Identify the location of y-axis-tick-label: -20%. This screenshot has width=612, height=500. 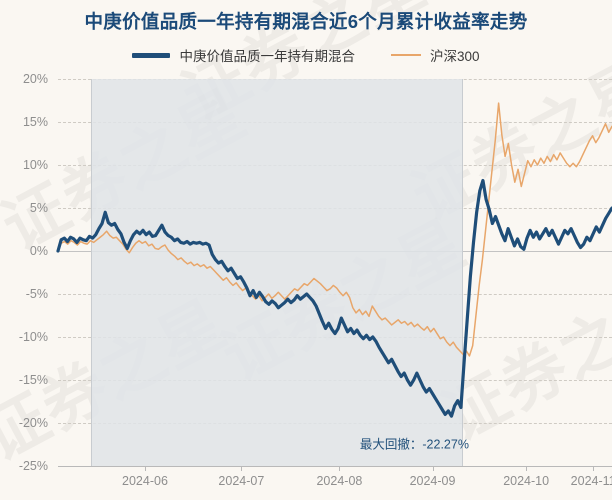
(33, 423).